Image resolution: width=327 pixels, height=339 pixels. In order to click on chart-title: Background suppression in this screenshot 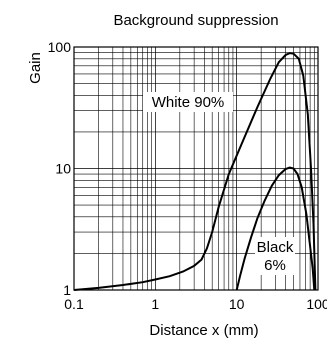, I will do `click(195, 20)`.